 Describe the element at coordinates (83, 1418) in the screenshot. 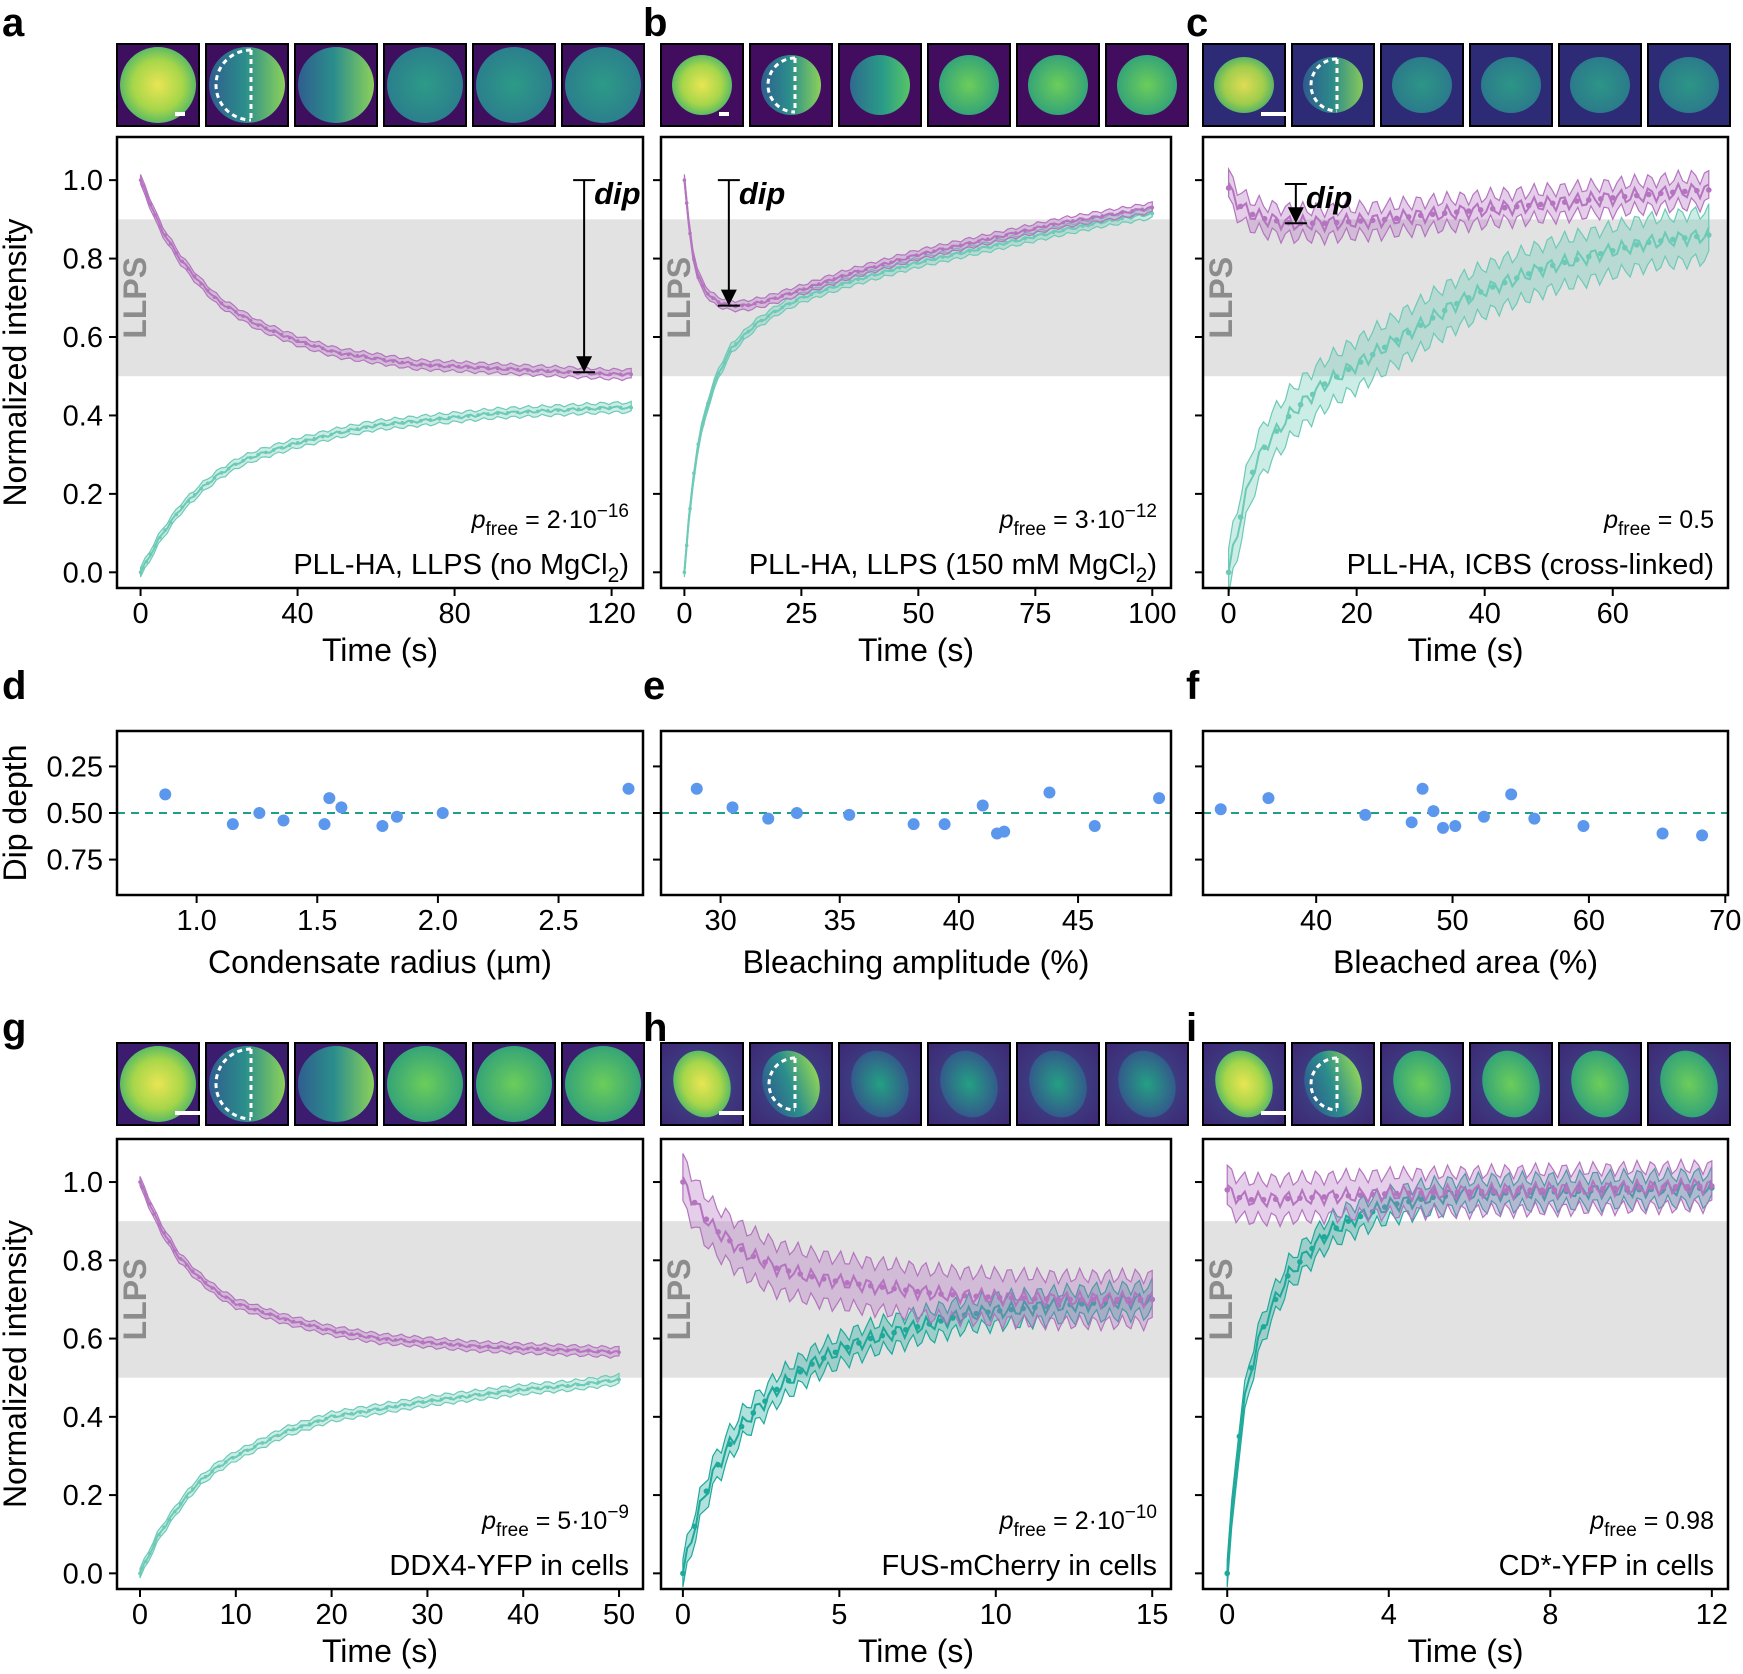

I see `y-tick-label: 0.4` at that location.